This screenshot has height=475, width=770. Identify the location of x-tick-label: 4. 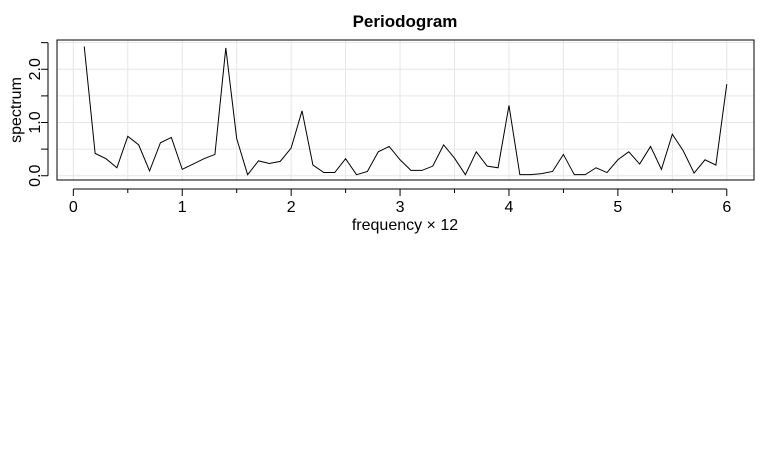
(509, 207).